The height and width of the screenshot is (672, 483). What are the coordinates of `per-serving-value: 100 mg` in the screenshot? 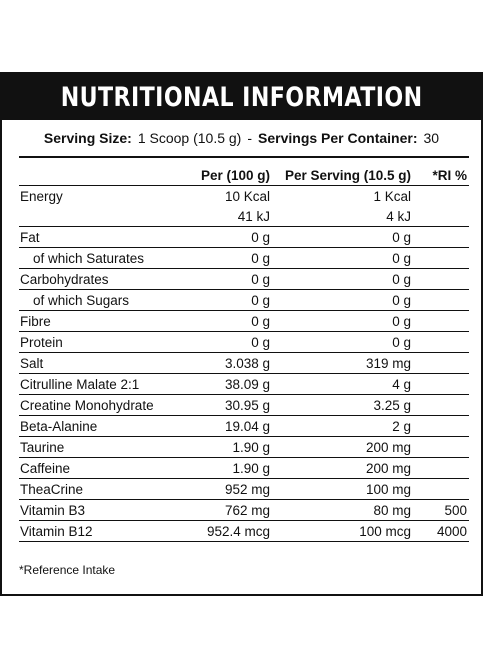 It's located at (342, 489).